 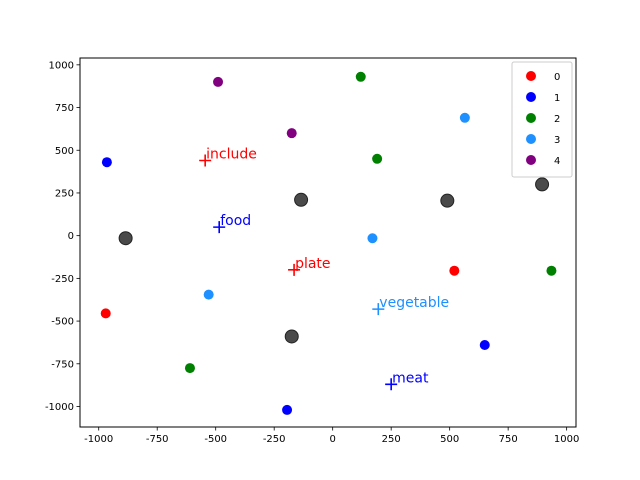 What do you see at coordinates (62, 236) in the screenshot?
I see `y-axis: -1000 -750 -500 -250 0 250 500 750 1000` at bounding box center [62, 236].